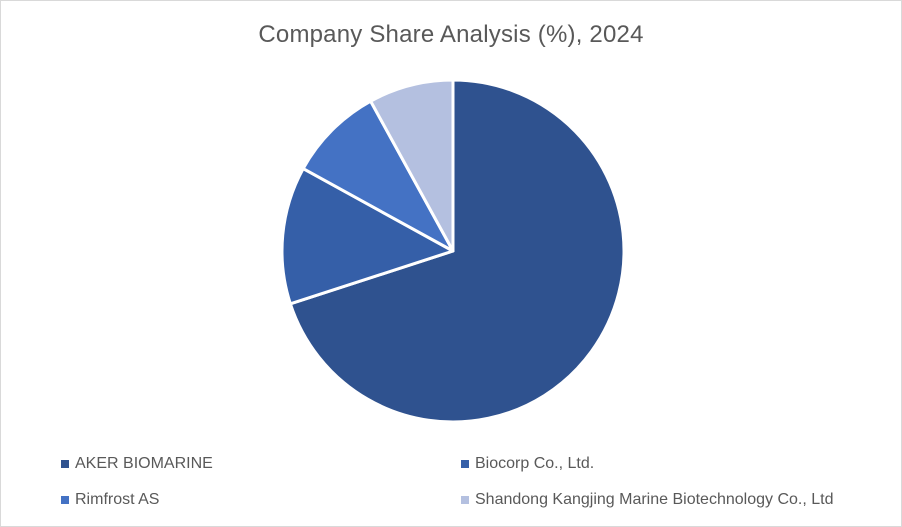 The image size is (902, 527). Describe the element at coordinates (144, 463) in the screenshot. I see `legend-label-aker-biomarine: AKER BIOMARINE` at that location.